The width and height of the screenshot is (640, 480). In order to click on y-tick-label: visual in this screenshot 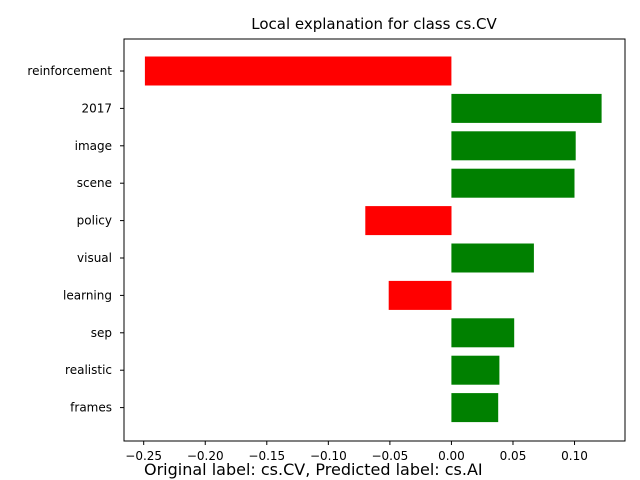, I will do `click(94, 258)`.